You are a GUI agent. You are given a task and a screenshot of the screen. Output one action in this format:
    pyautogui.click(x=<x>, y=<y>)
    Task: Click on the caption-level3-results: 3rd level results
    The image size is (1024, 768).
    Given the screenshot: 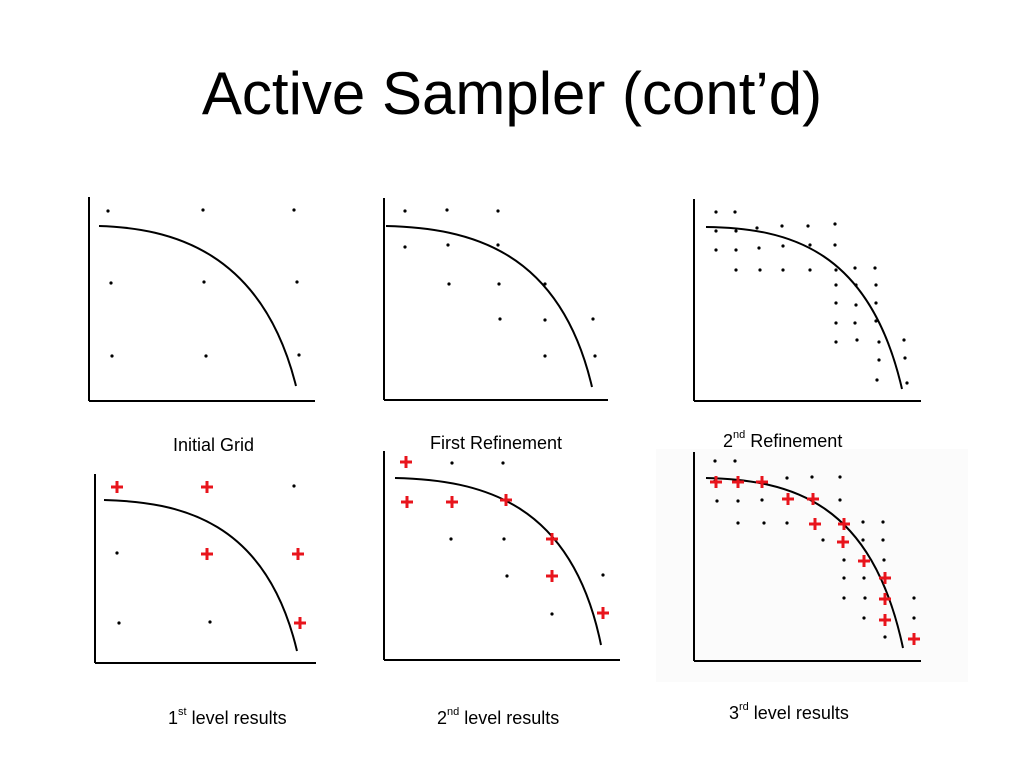 What is the action you would take?
    pyautogui.click(x=789, y=712)
    